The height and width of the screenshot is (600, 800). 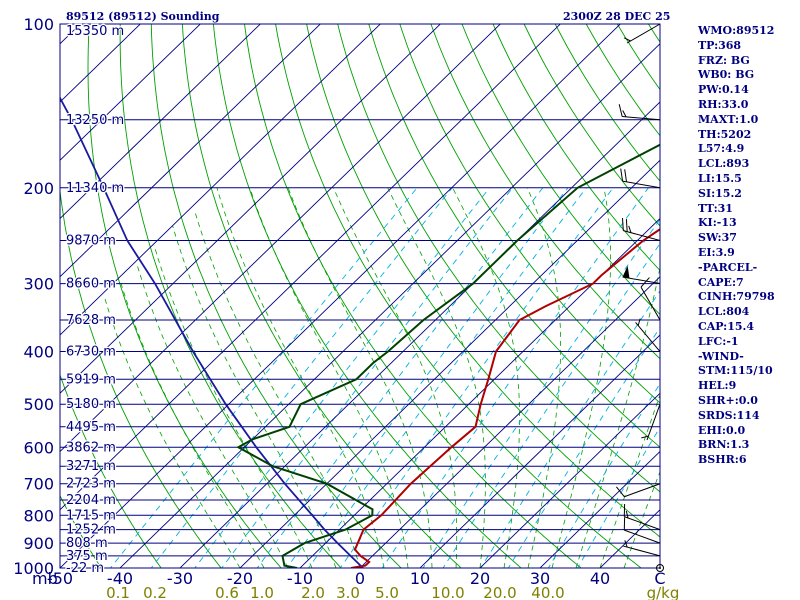 What do you see at coordinates (728, 400) in the screenshot?
I see `index-line: SHR+:0.0` at bounding box center [728, 400].